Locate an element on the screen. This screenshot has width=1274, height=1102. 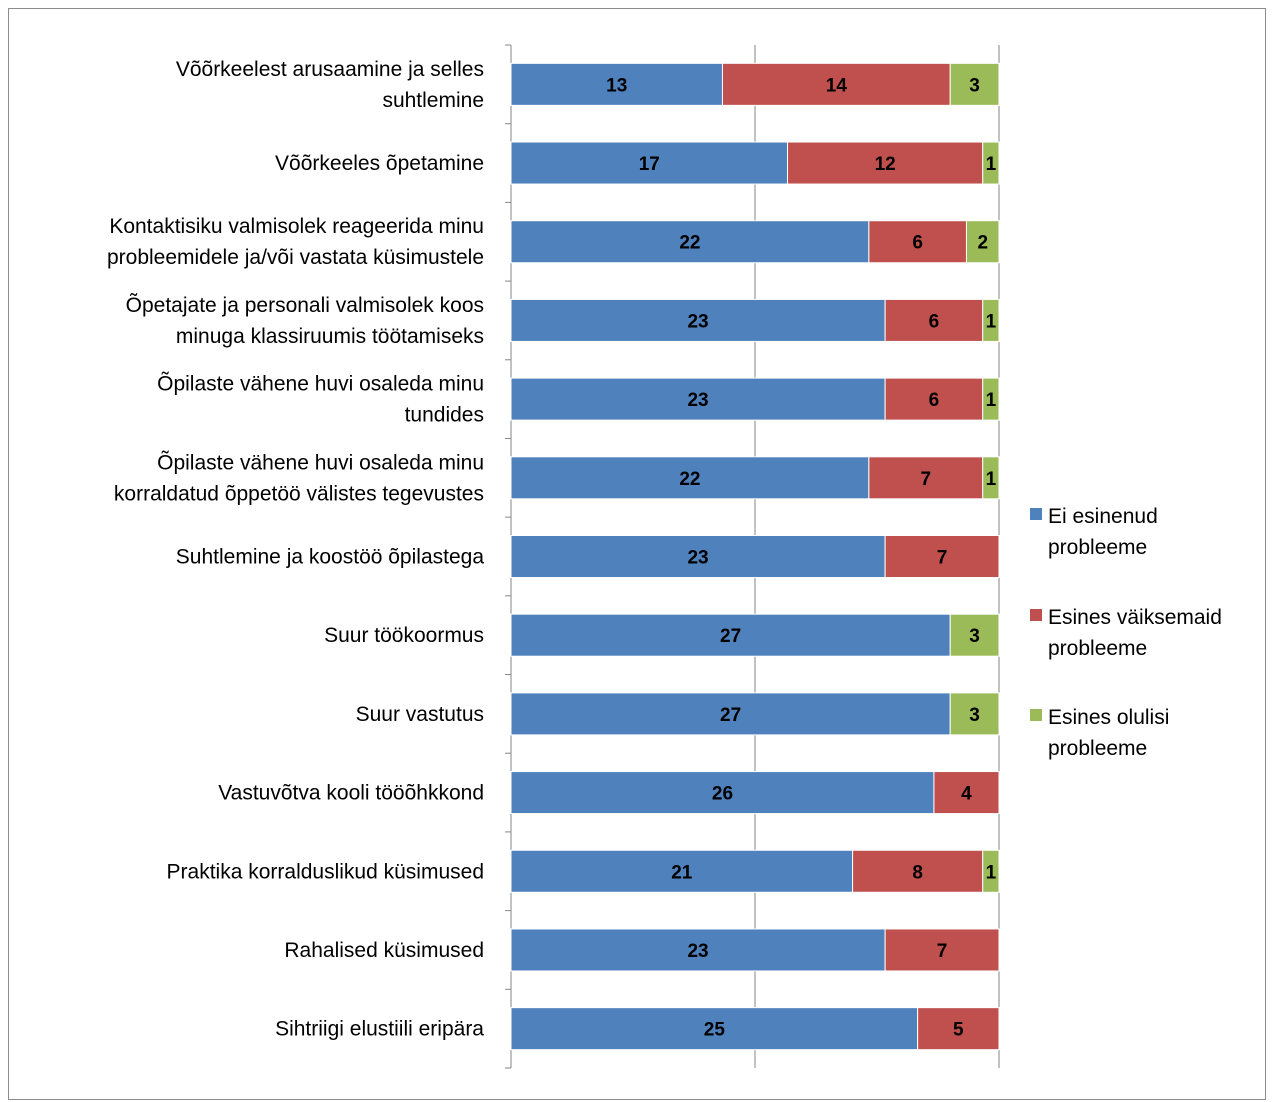
data-label: 25 is located at coordinates (715, 1030).